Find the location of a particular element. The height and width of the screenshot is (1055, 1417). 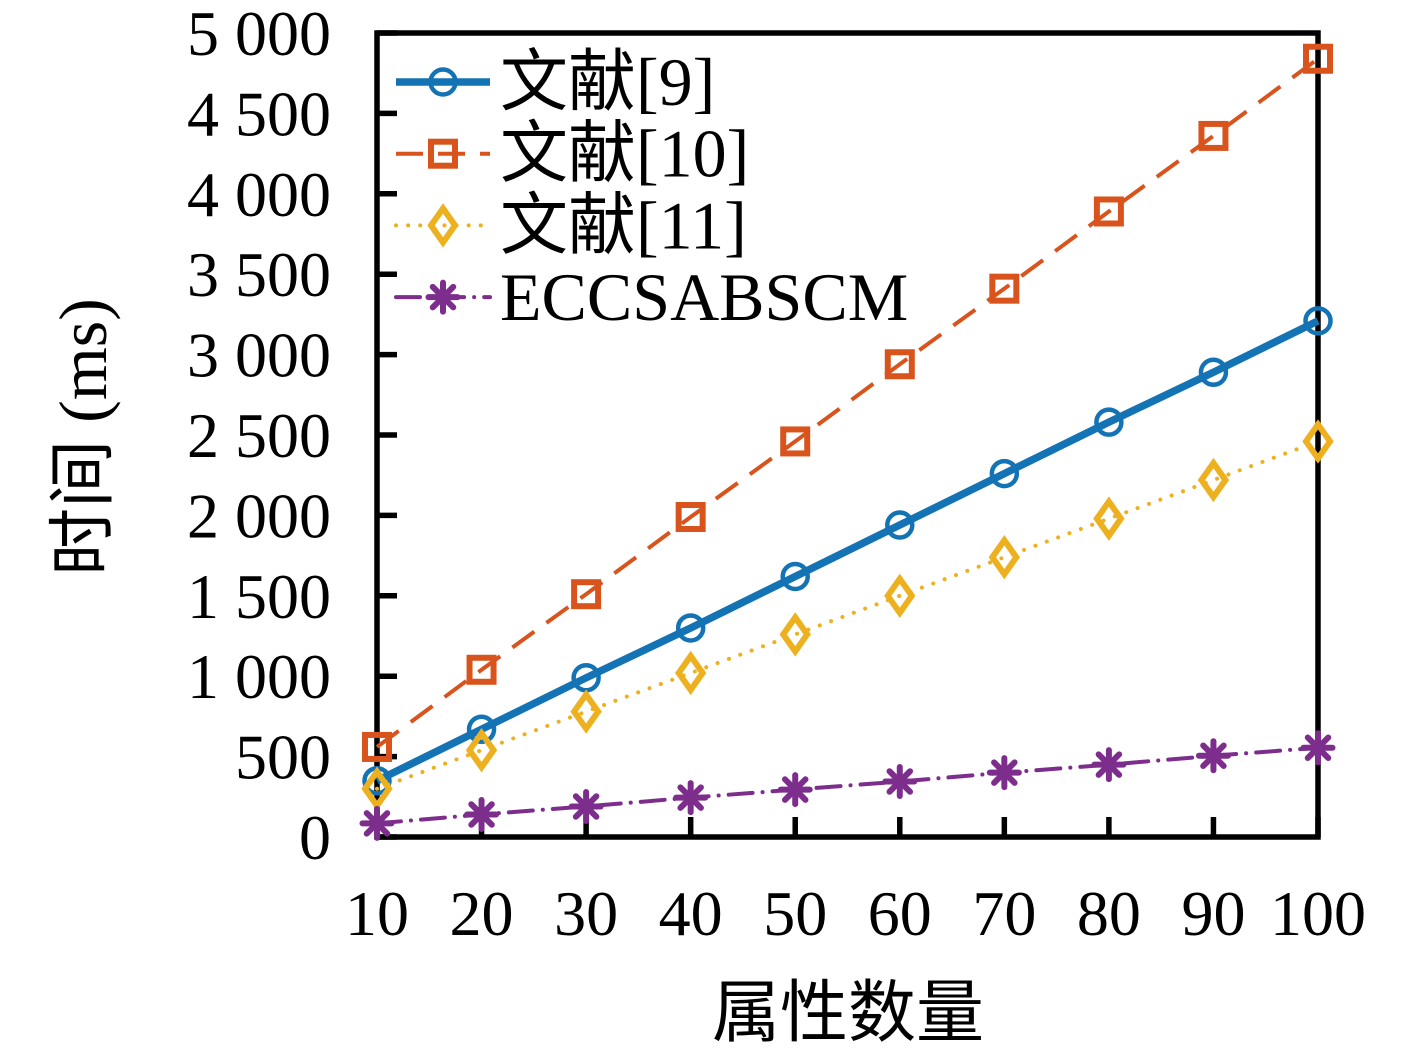

y-tick-label: 500 is located at coordinates (283, 757).